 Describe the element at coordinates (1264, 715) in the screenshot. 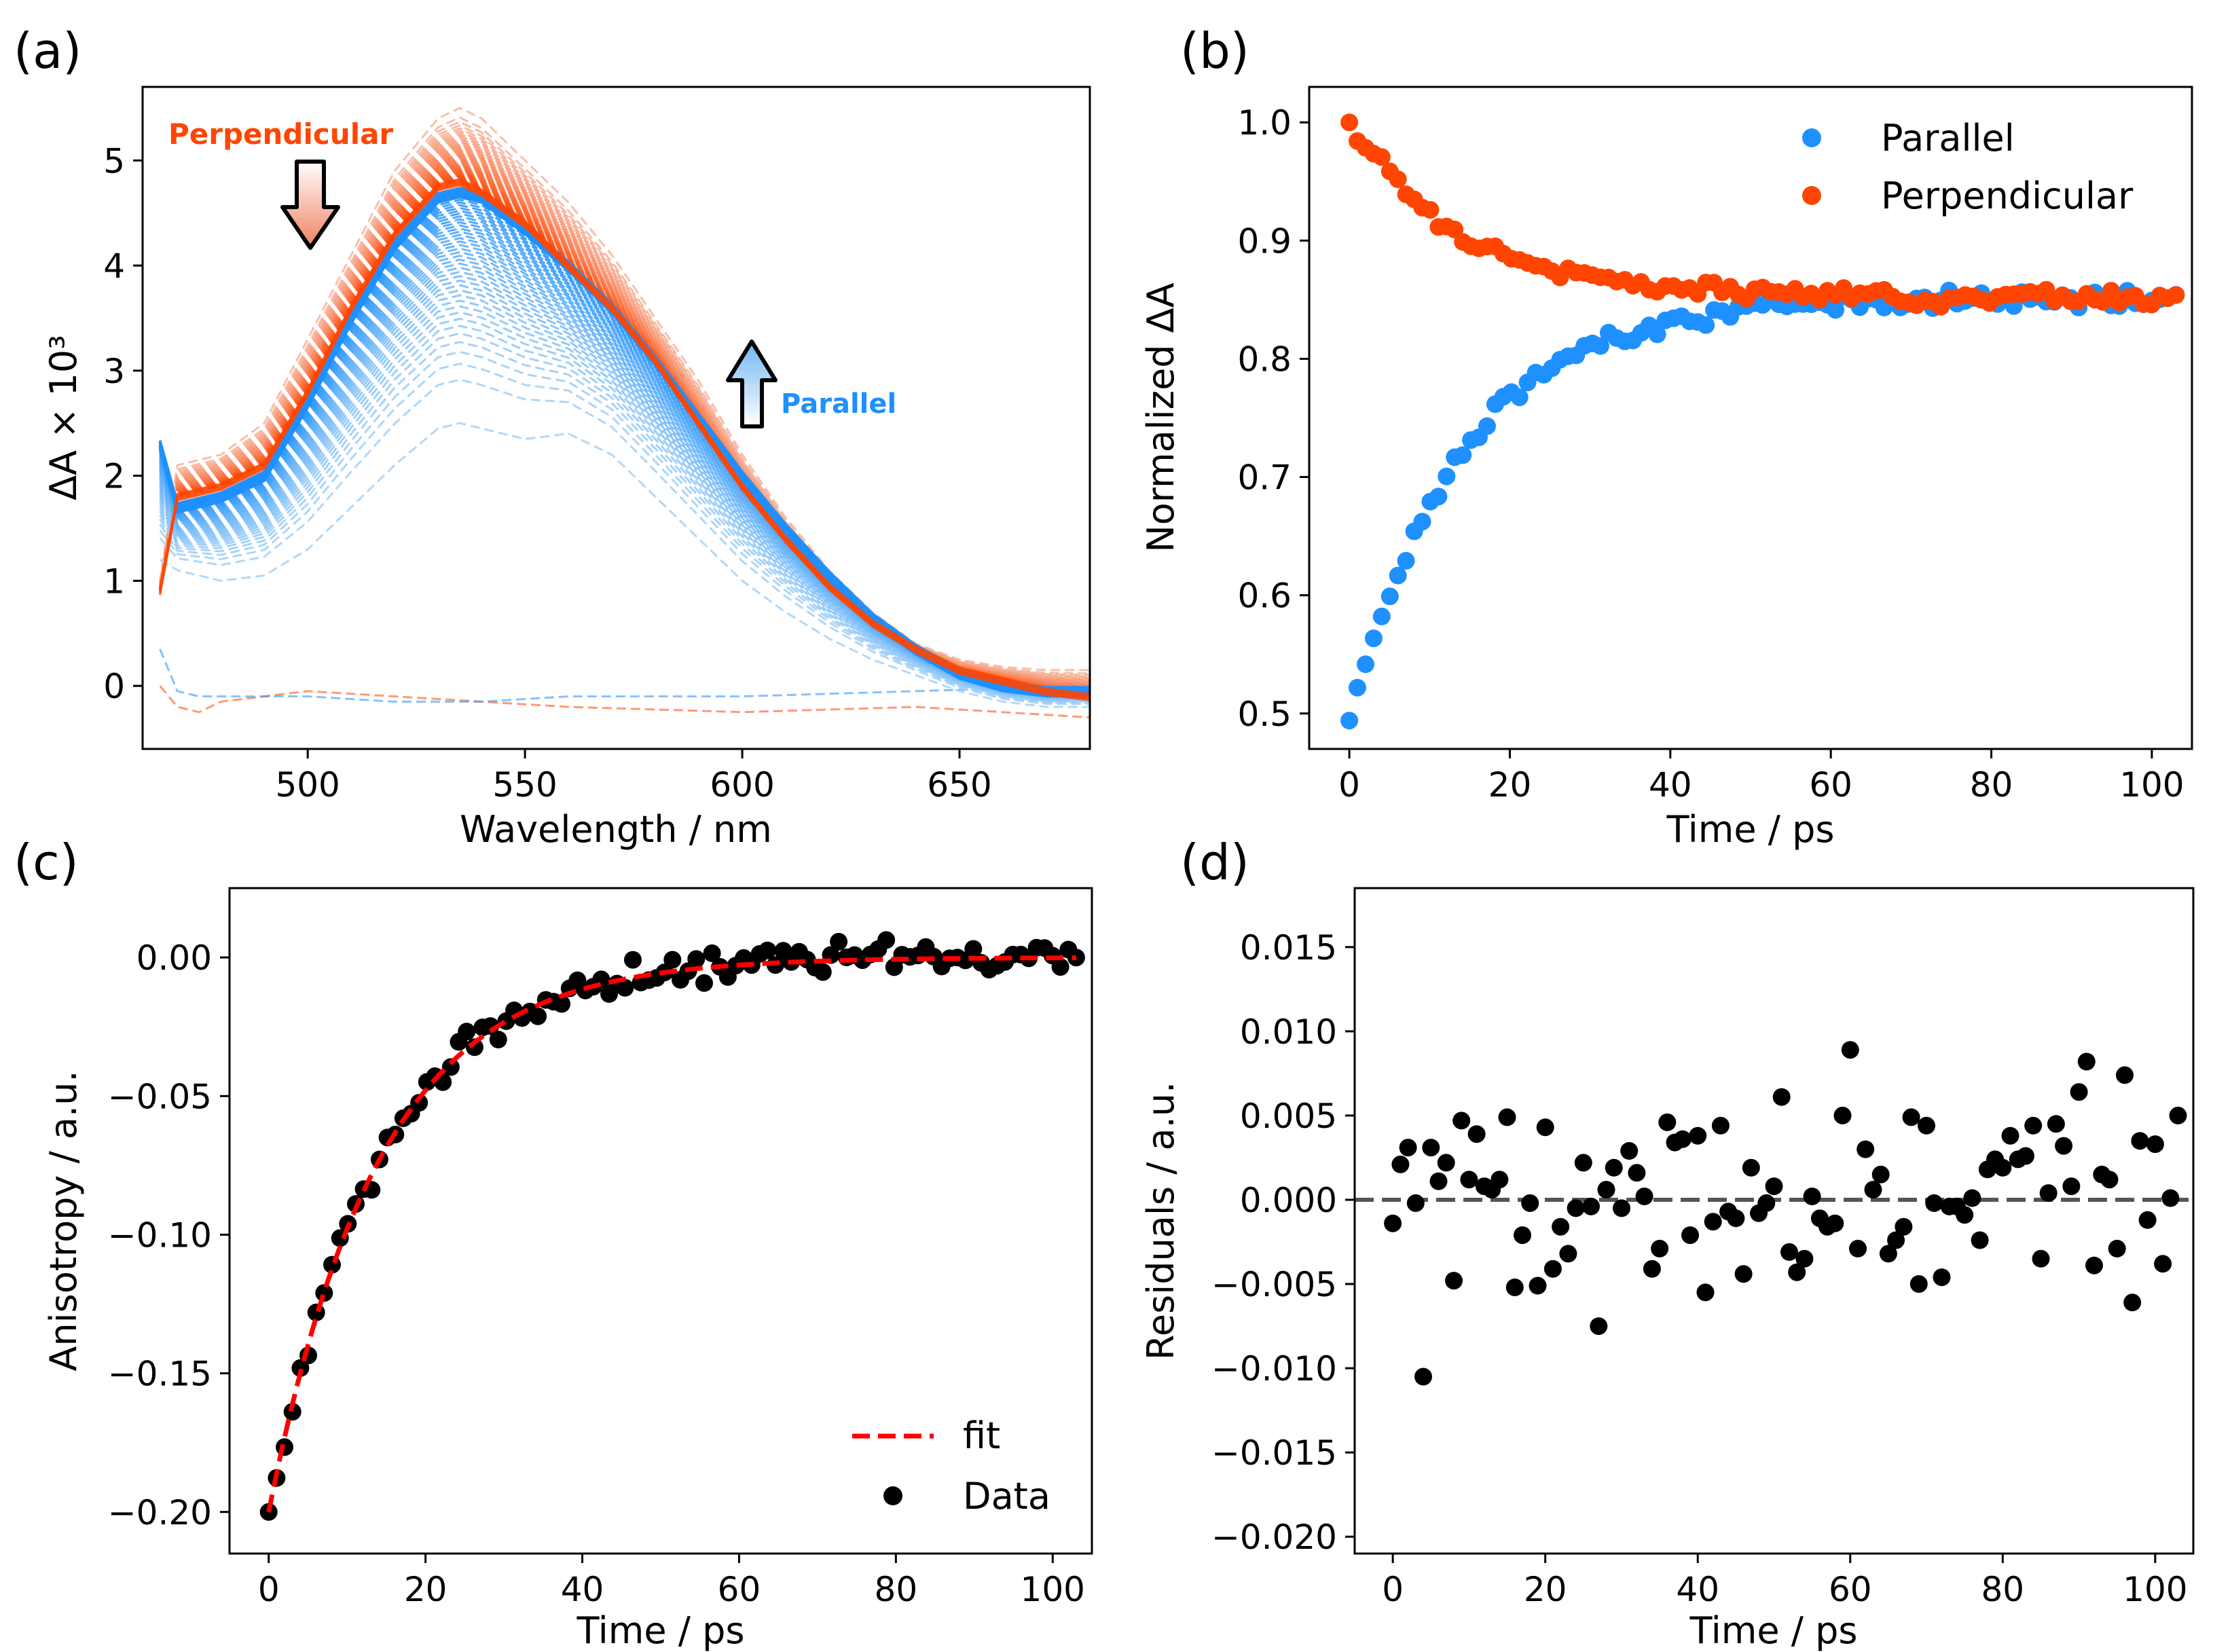

I see `y-tick-label: 0.5` at that location.